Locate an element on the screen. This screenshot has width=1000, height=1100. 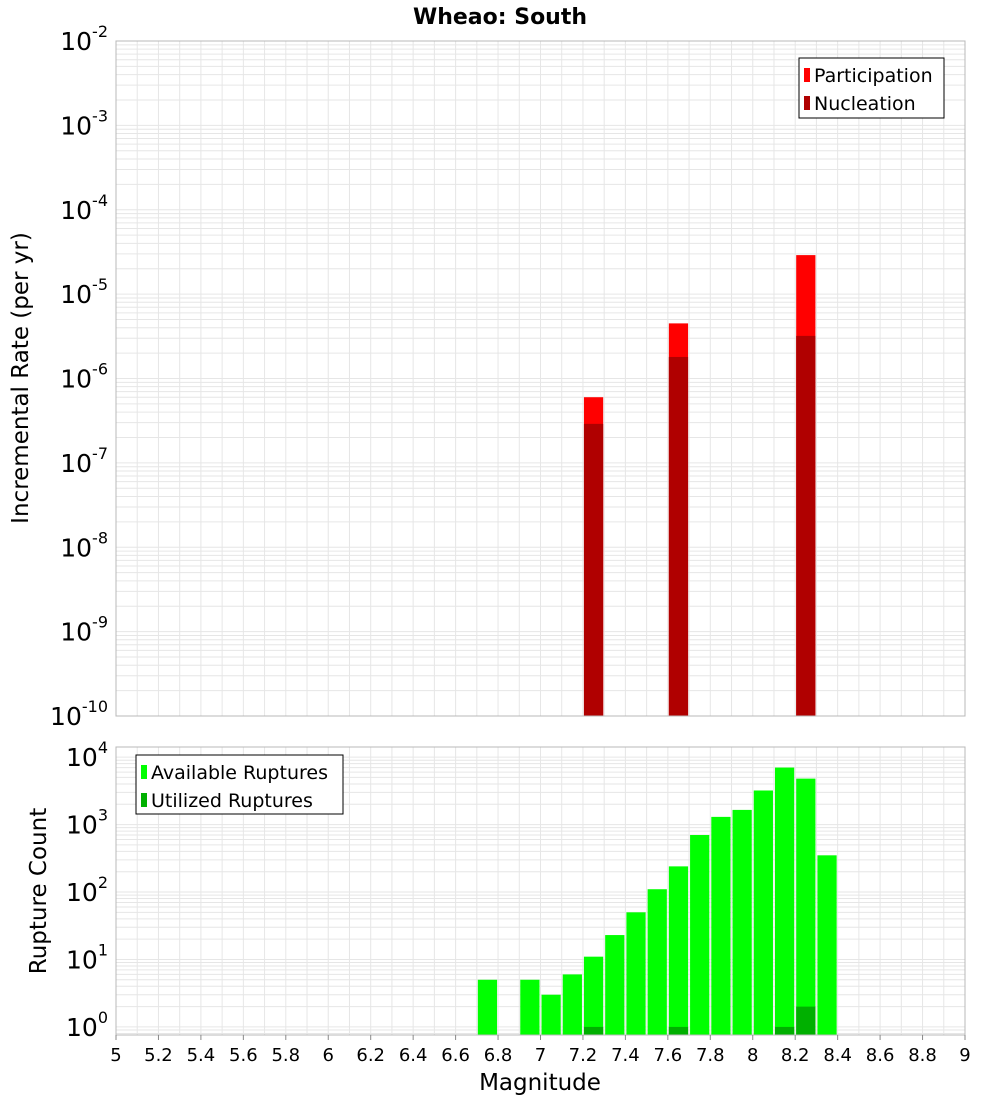
y-tick-label: 10² is located at coordinates (87, 890).